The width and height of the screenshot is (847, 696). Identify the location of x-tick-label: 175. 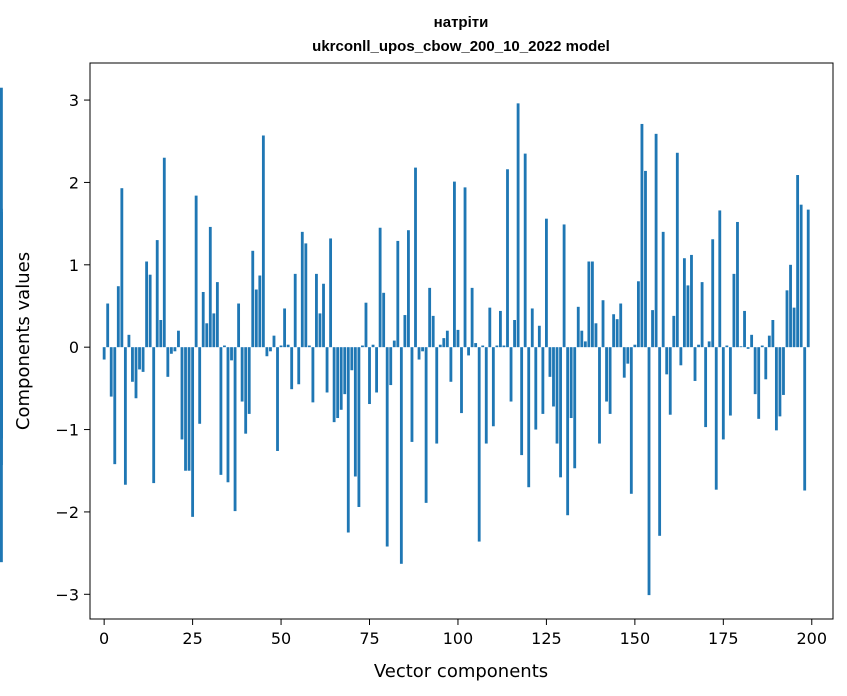
(723, 638).